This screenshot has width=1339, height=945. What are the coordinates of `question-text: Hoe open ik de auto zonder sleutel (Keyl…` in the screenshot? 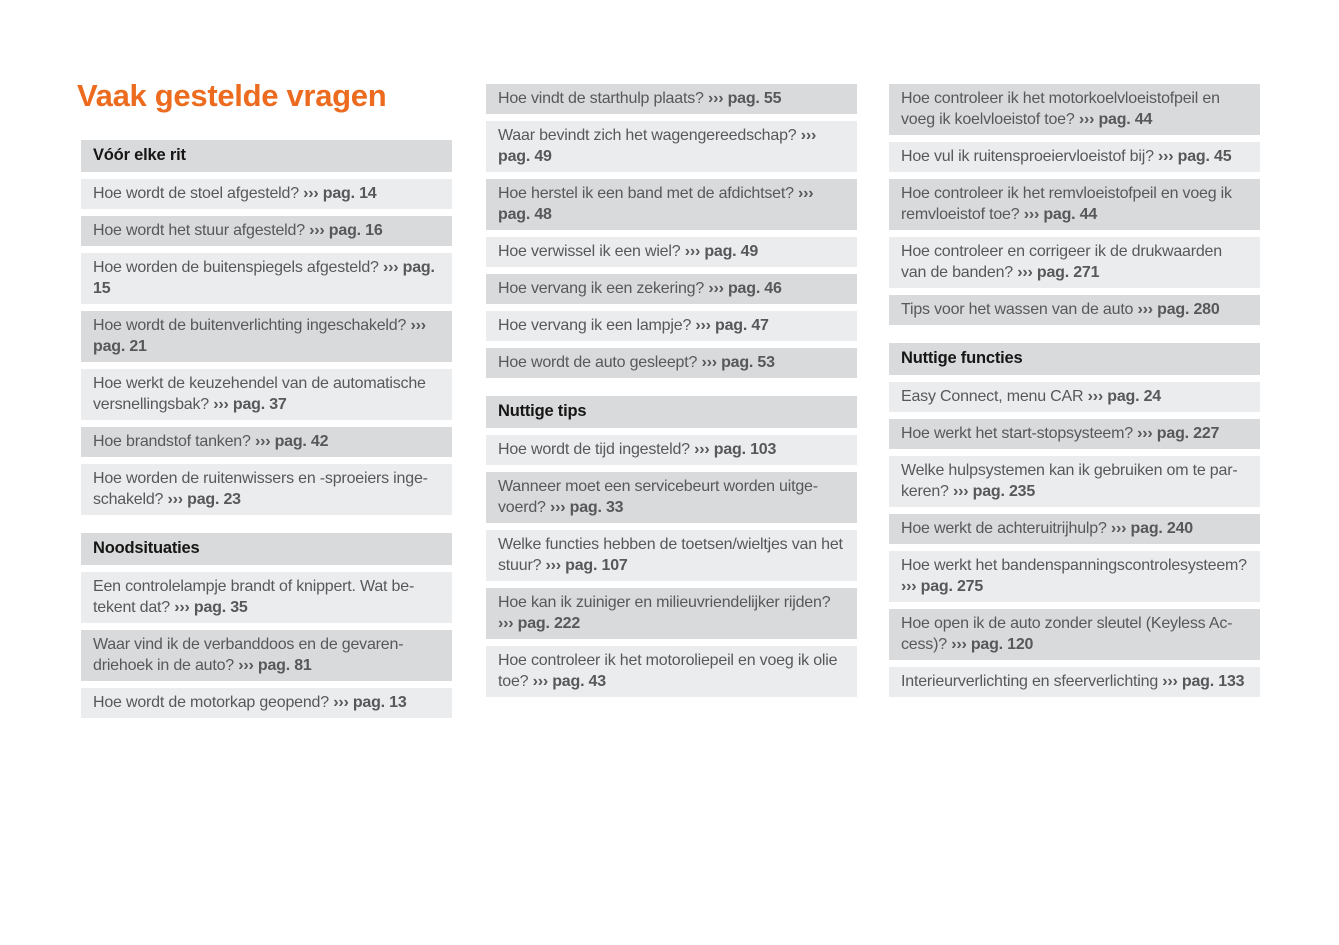 It's located at (1067, 634).